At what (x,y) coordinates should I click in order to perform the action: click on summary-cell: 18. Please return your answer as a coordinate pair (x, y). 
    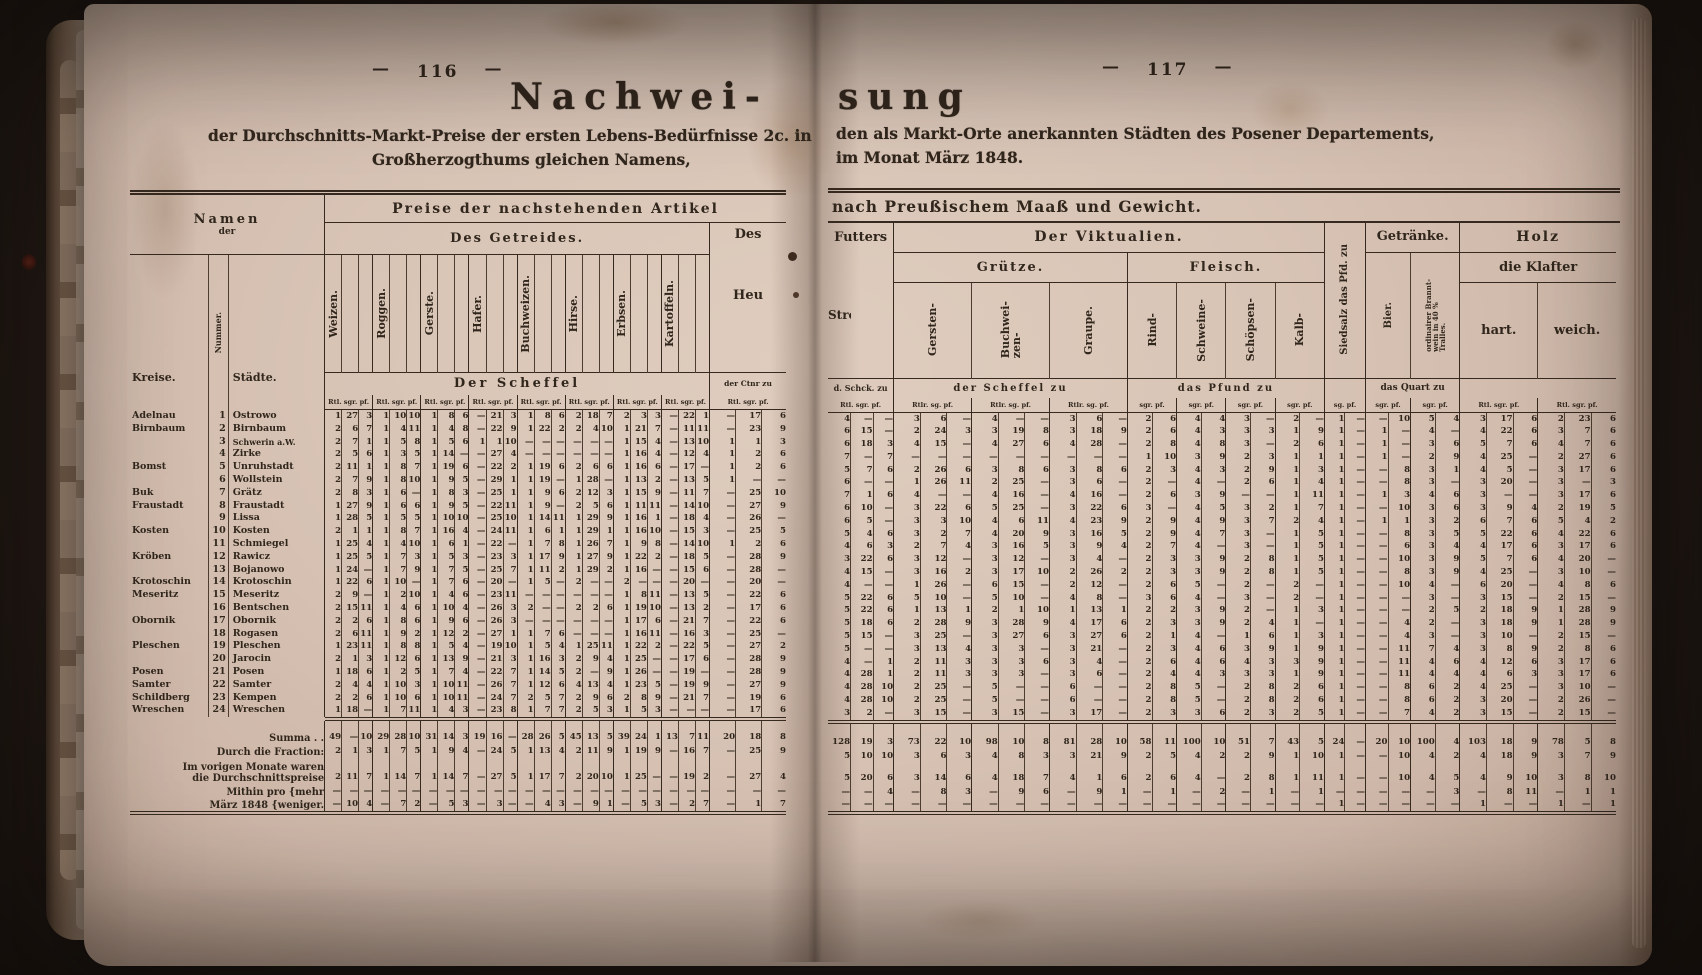
    Looking at the image, I should click on (1499, 734).